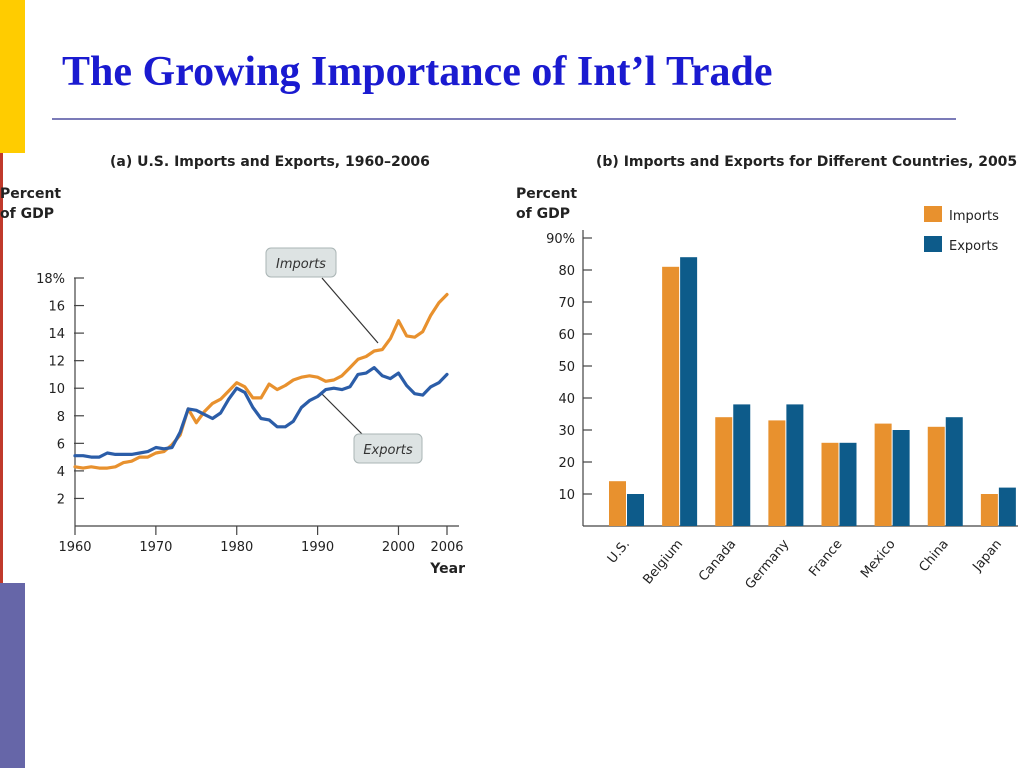 The image size is (1024, 768). Describe the element at coordinates (848, 484) in the screenshot. I see `exports-bar-france` at that location.